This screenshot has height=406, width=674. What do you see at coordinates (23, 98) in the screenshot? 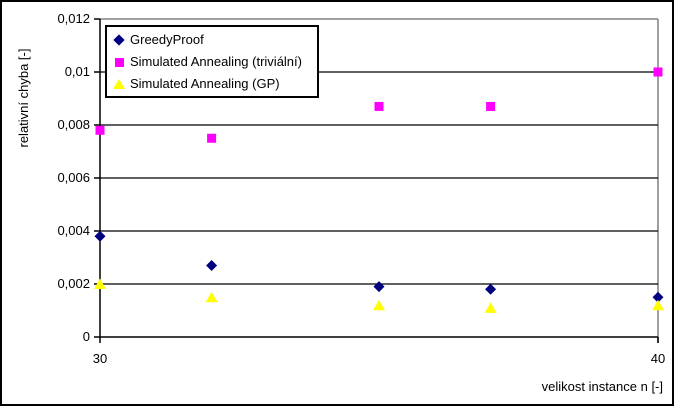
I see `y-axis-title: relativní chyba [-]` at bounding box center [23, 98].